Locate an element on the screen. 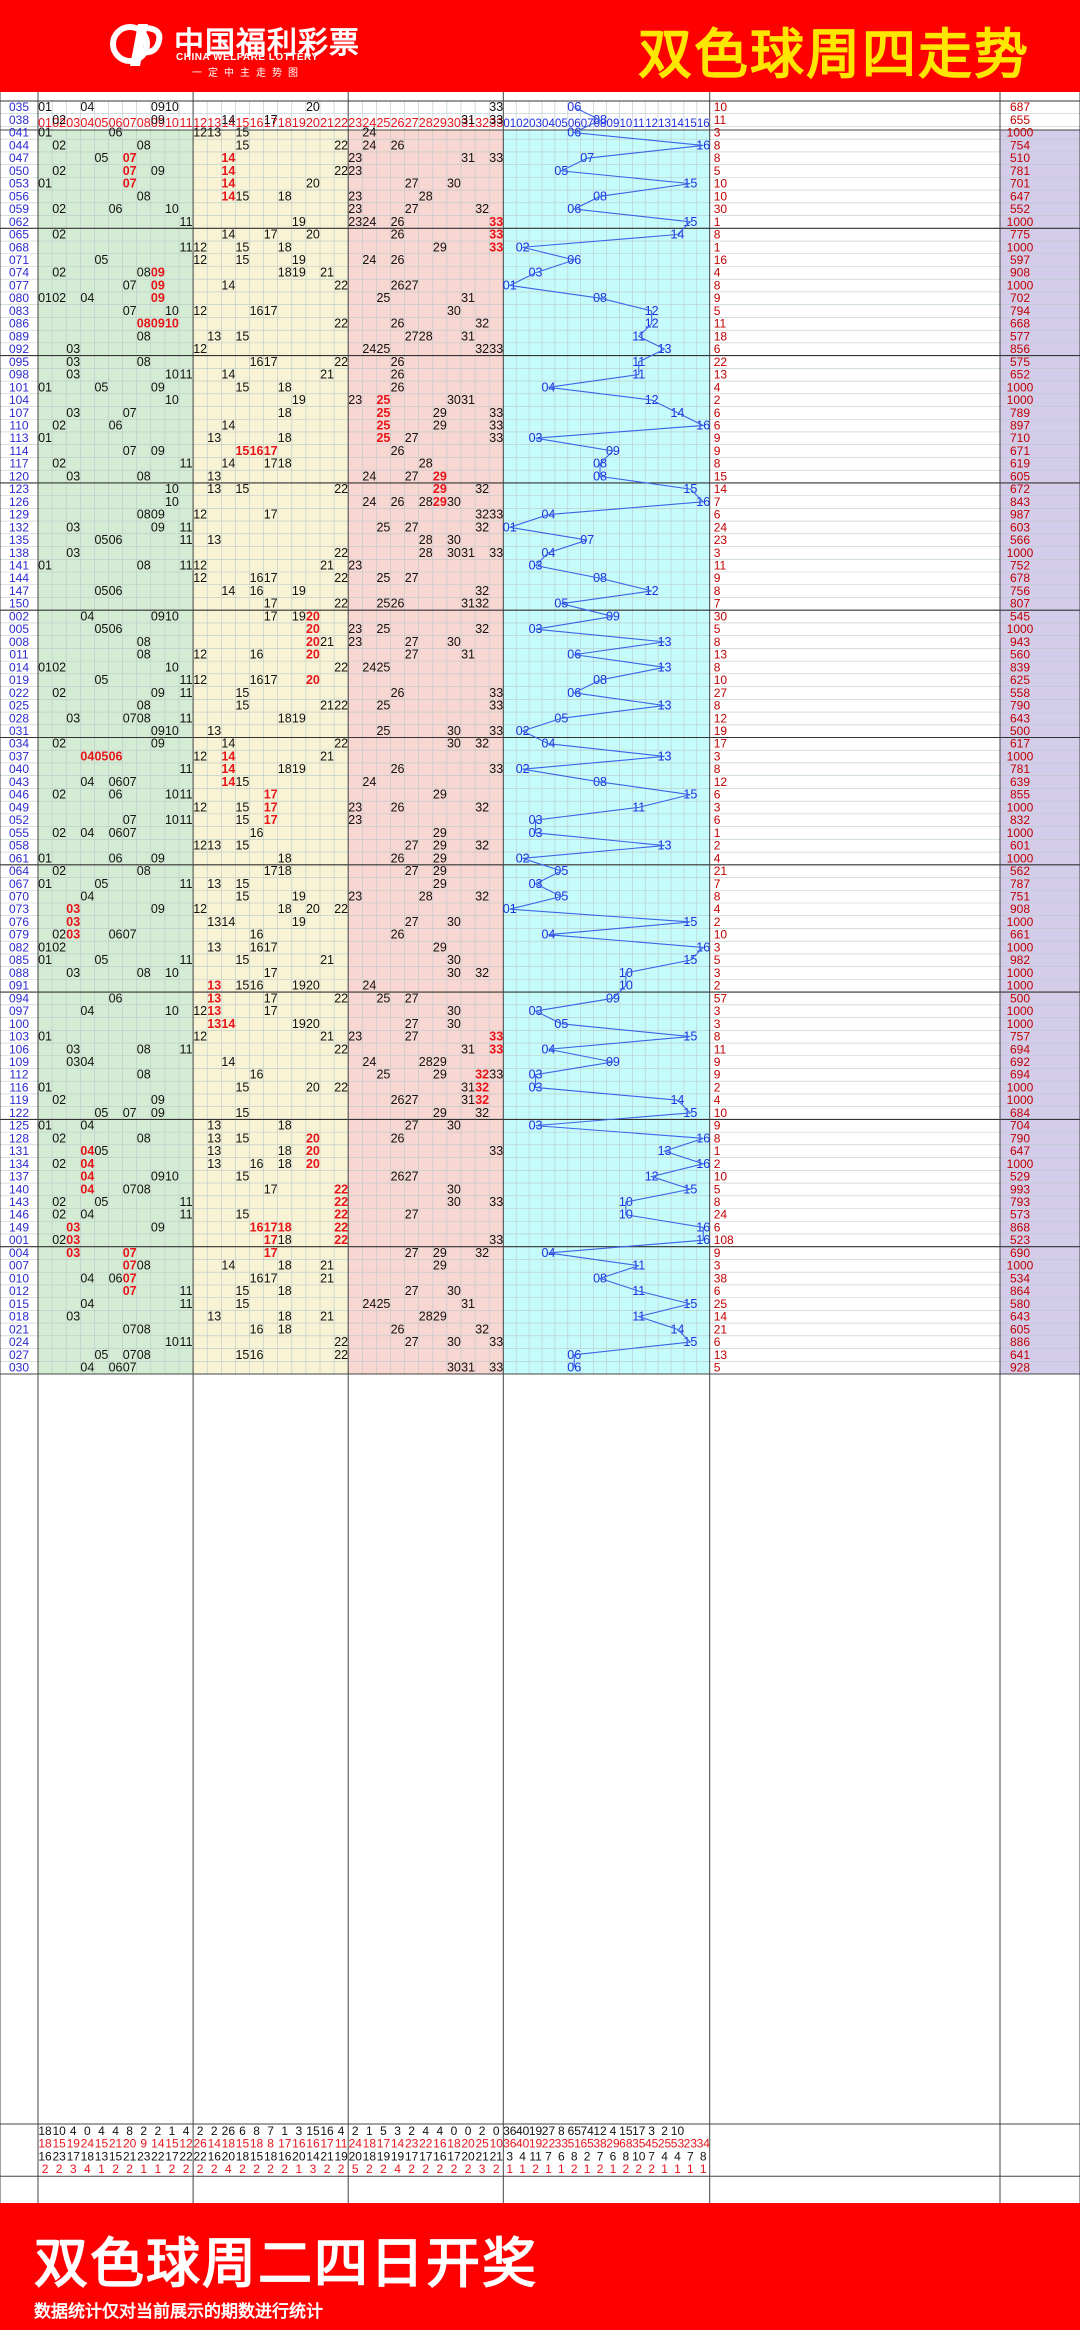 The image size is (1080, 2330). value-b: 775 is located at coordinates (1020, 235).